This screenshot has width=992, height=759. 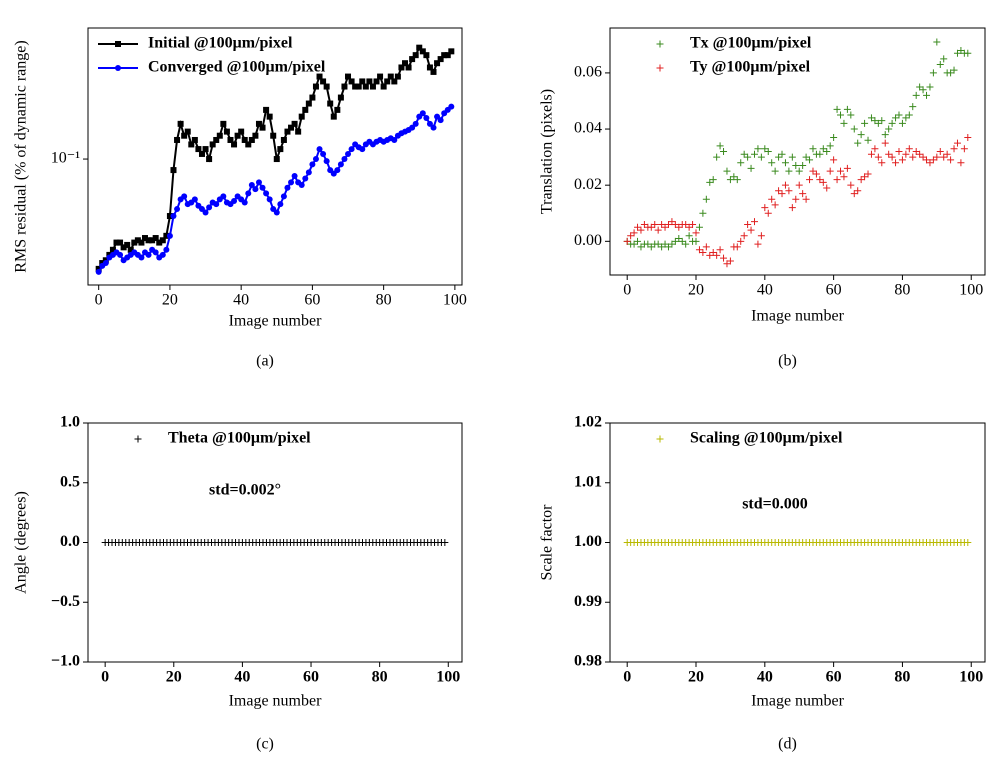 What do you see at coordinates (220, 43) in the screenshot?
I see `legend-label: Initial @100μm/pixel` at bounding box center [220, 43].